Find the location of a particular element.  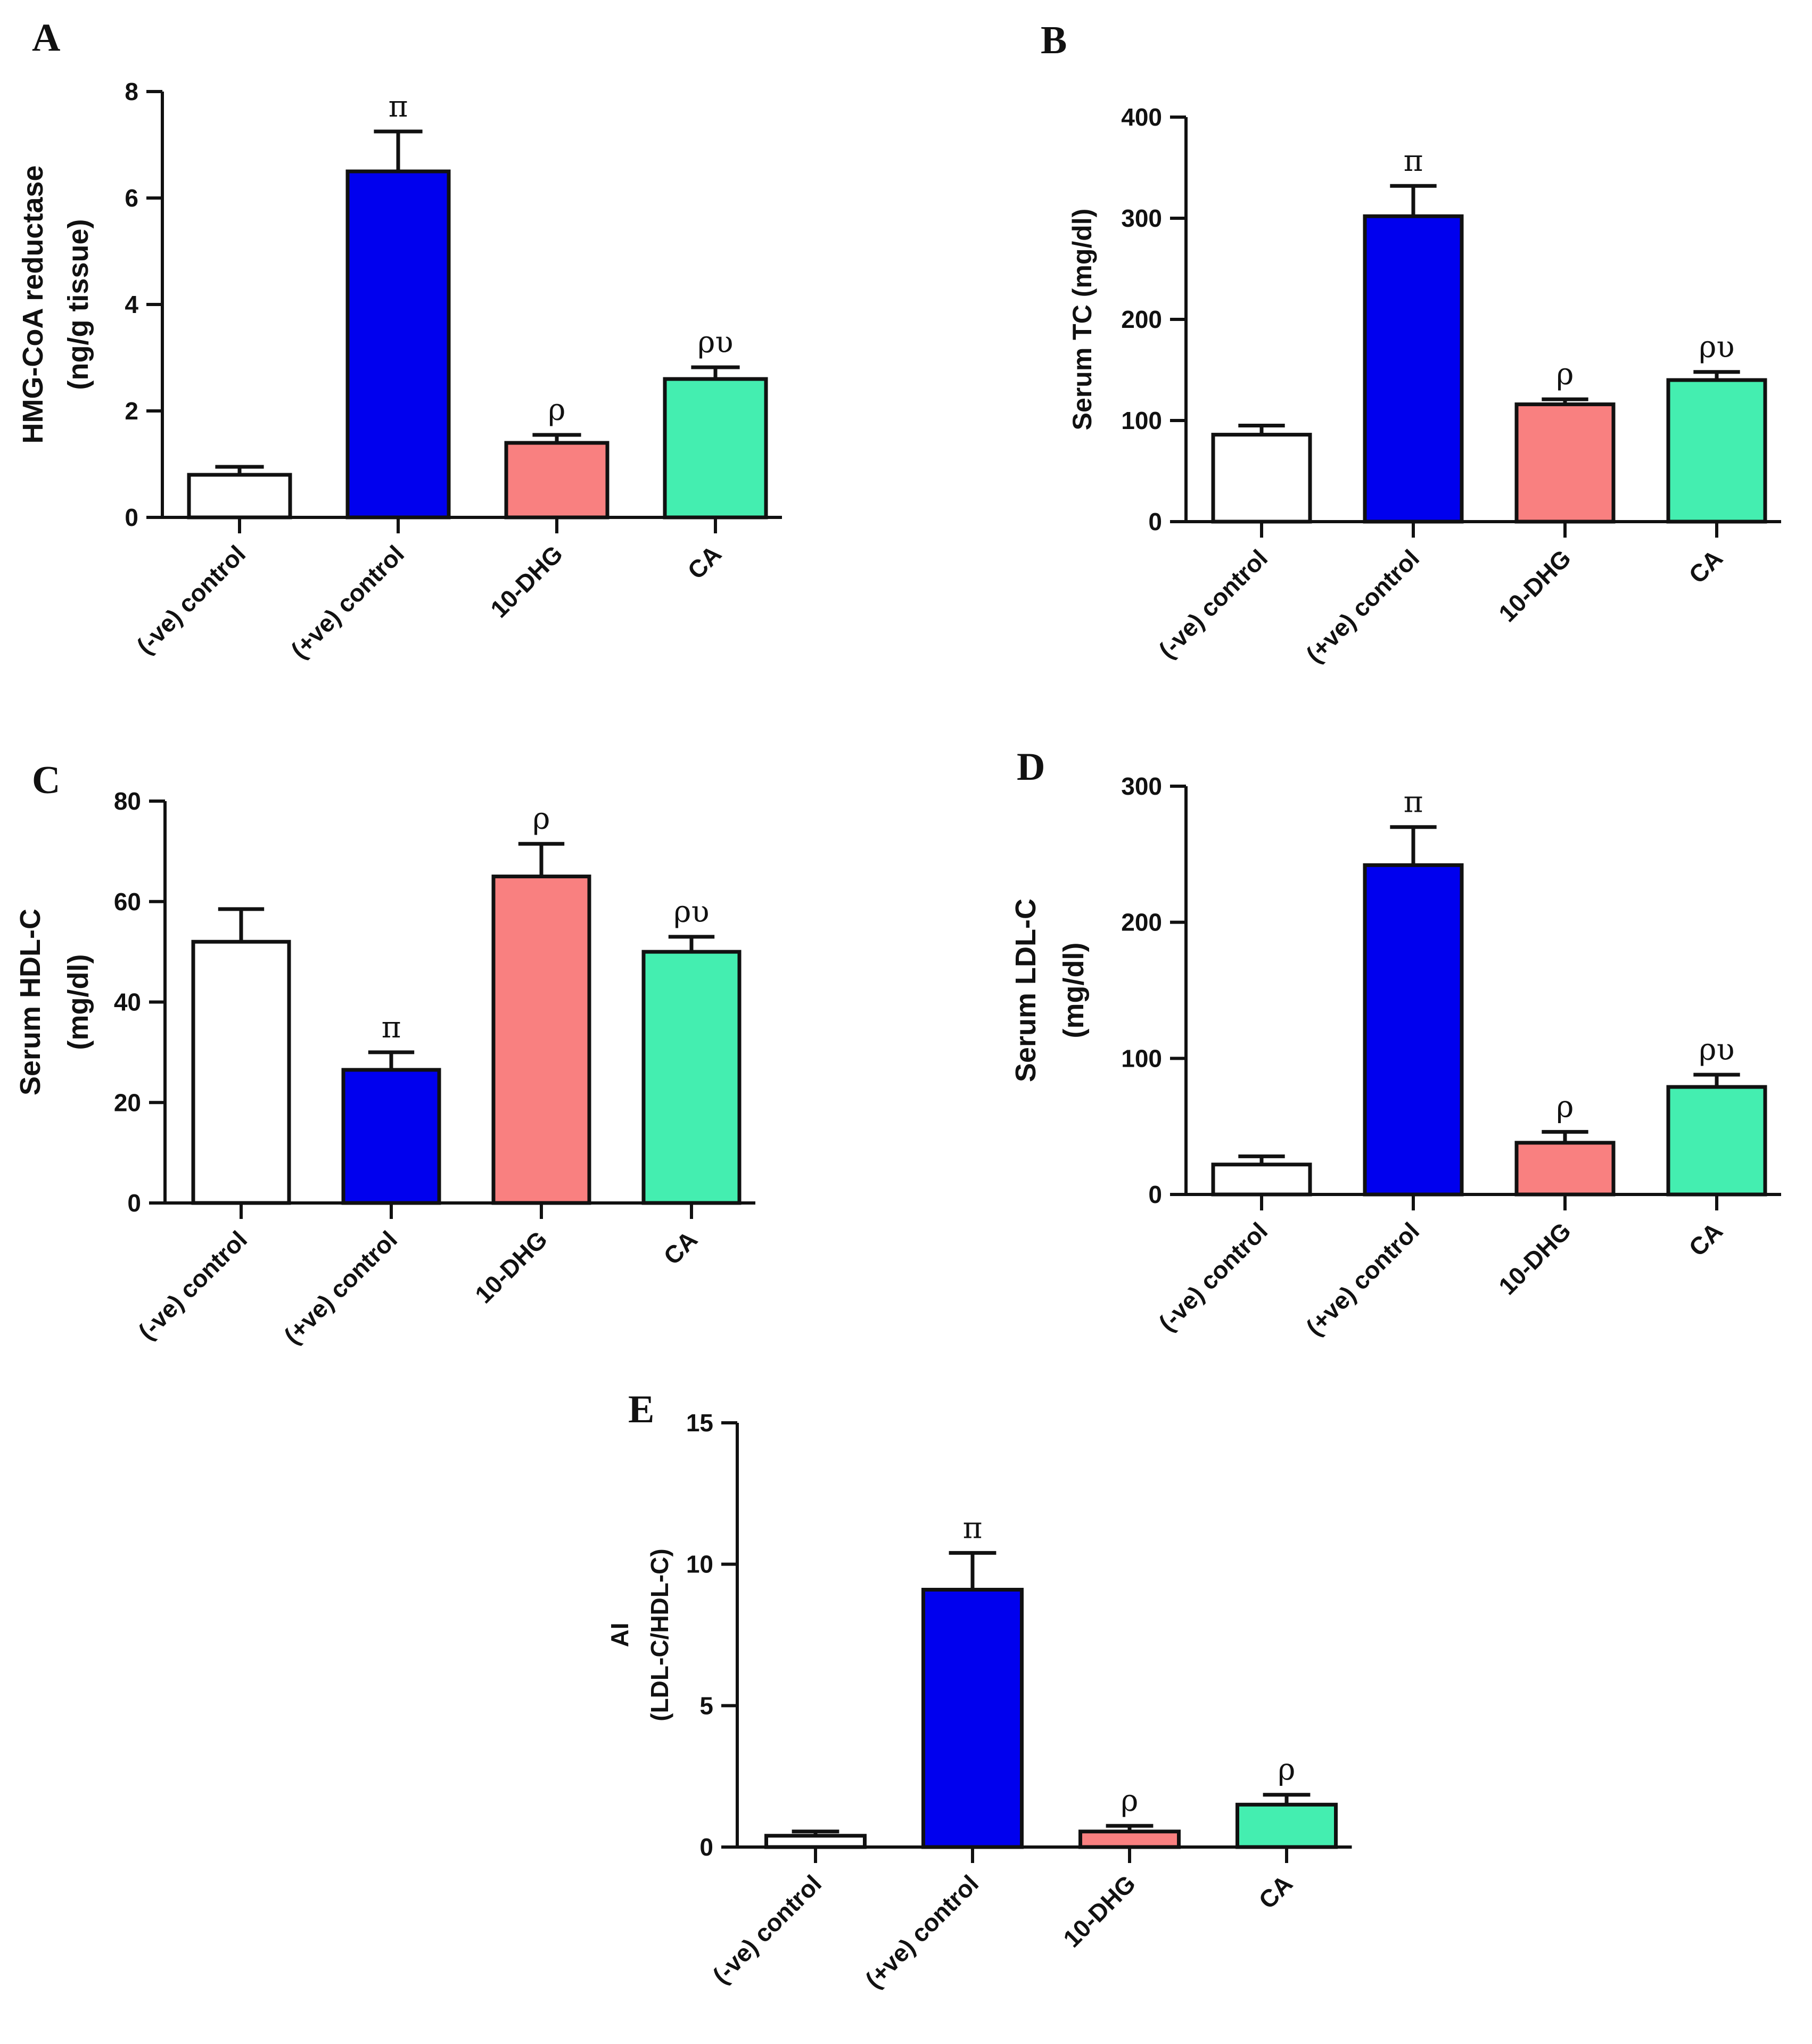

y-tick-label: 400 is located at coordinates (1141, 117).